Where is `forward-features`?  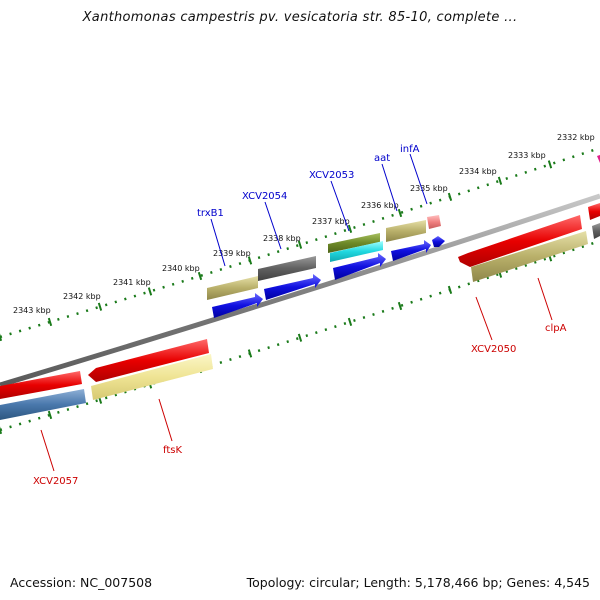
forward-features is located at coordinates (326, 266).